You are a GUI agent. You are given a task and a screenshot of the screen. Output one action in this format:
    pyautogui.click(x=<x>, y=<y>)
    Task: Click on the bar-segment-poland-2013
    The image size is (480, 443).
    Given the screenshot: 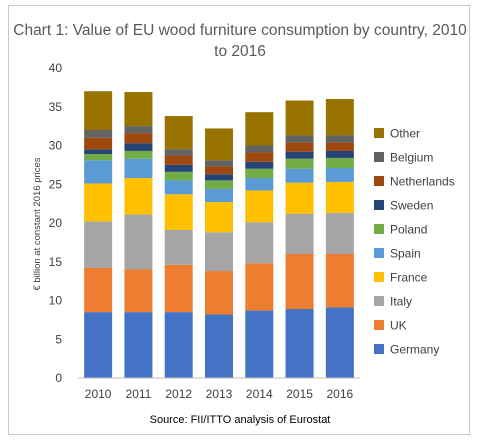 What is the action you would take?
    pyautogui.click(x=219, y=184)
    